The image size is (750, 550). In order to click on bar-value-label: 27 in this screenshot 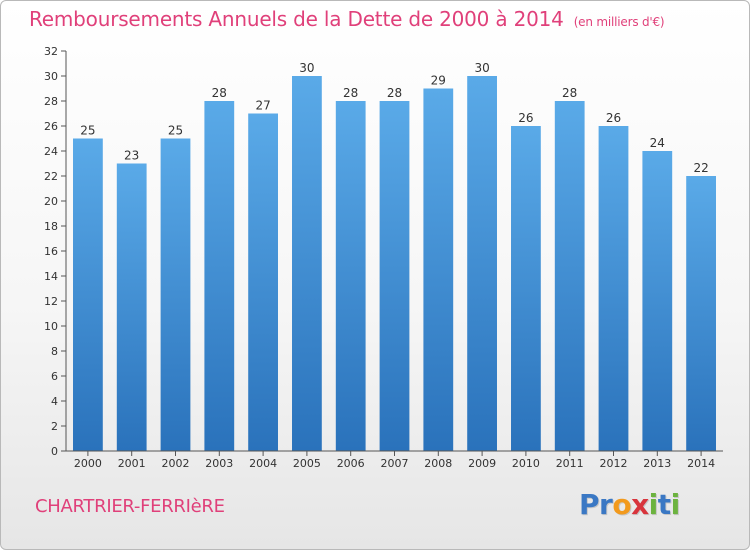, I will do `click(262, 106)`.